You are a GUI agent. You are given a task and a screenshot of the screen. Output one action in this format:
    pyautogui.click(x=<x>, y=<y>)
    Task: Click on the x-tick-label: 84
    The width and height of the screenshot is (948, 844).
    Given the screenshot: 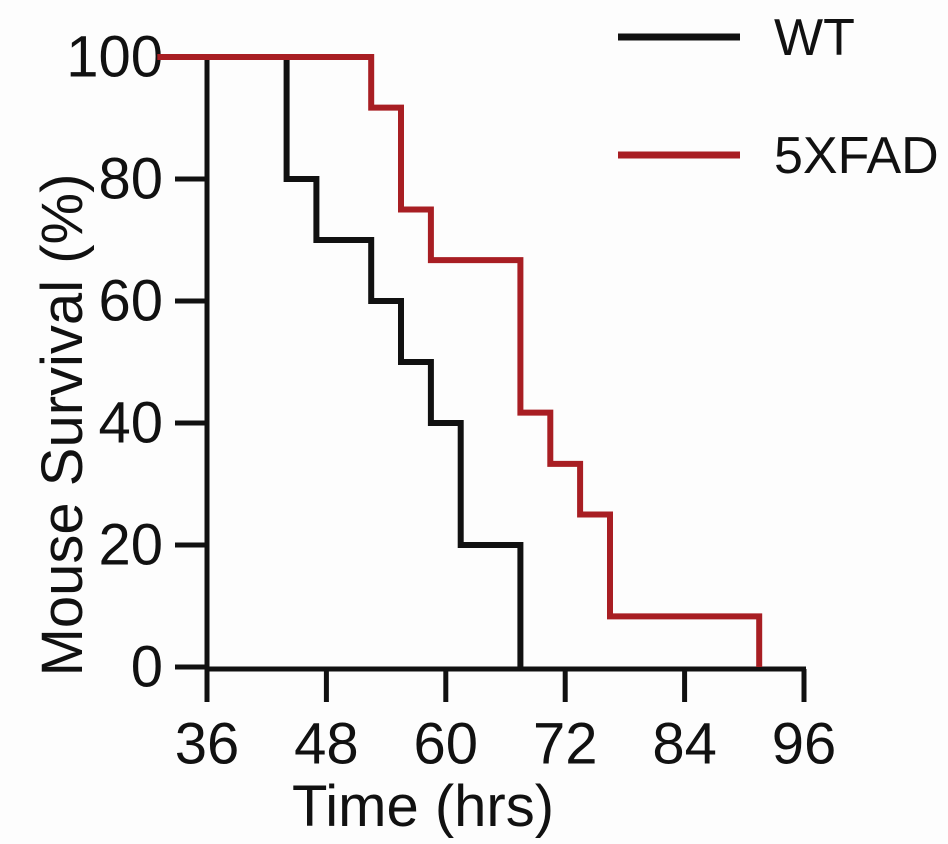 What is the action you would take?
    pyautogui.click(x=684, y=744)
    